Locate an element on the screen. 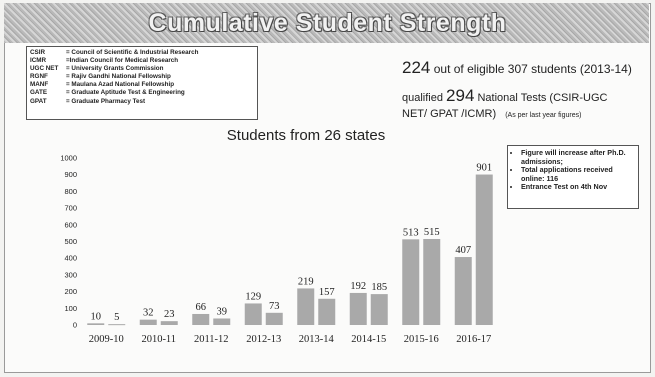  y-tick-label: 1000 is located at coordinates (68, 158).